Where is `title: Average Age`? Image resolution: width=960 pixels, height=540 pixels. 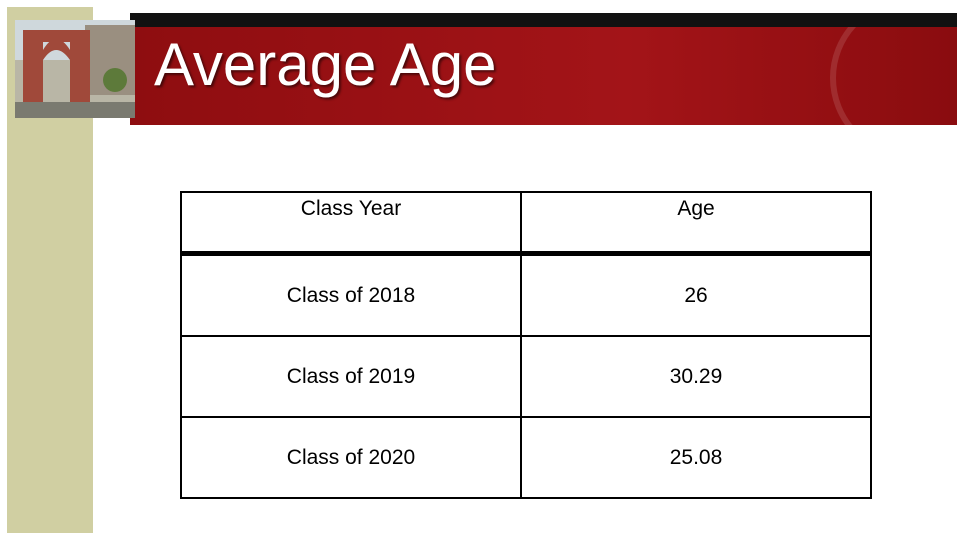 title: Average Age is located at coordinates (325, 64).